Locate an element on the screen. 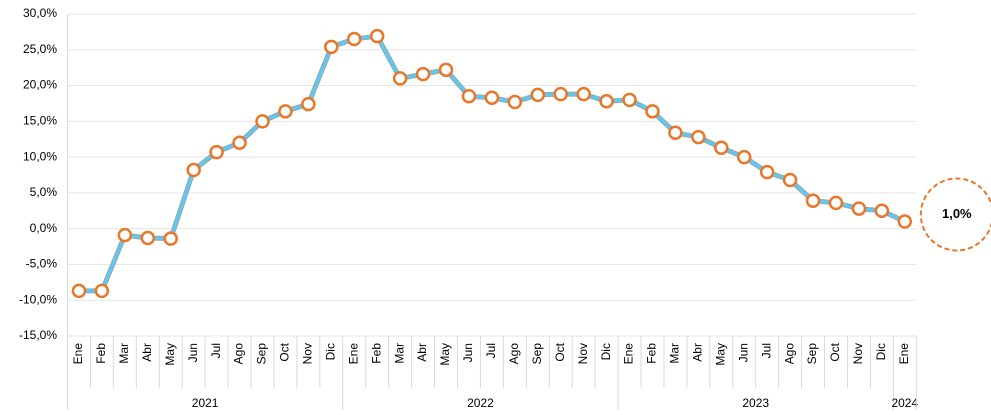 The width and height of the screenshot is (991, 415). y-tick-label: 20,0% is located at coordinates (40, 85).